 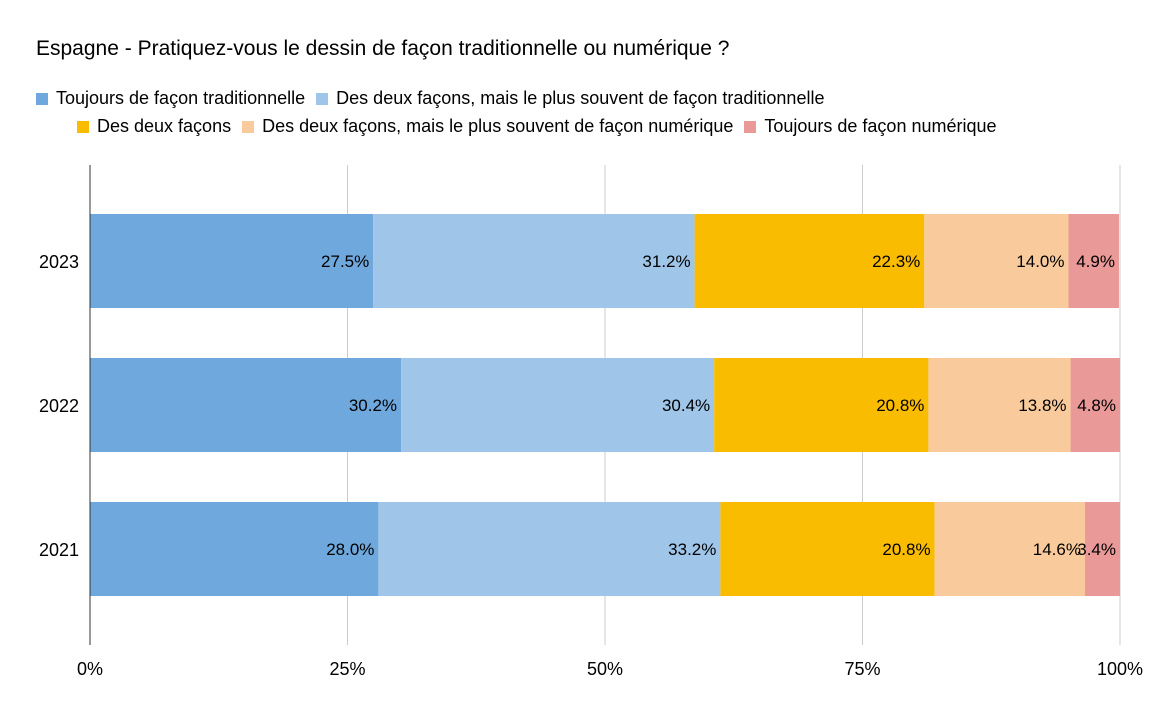 What do you see at coordinates (862, 669) in the screenshot?
I see `x-tick-label: 75%` at bounding box center [862, 669].